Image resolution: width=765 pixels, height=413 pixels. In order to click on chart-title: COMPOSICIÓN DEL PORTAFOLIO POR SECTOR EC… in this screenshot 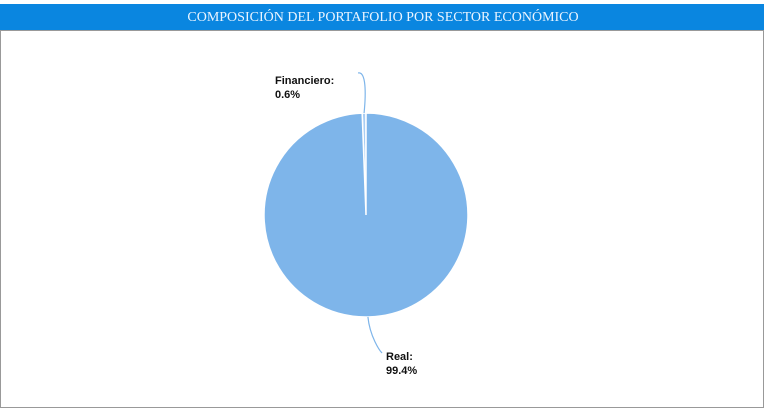, I will do `click(382, 16)`.